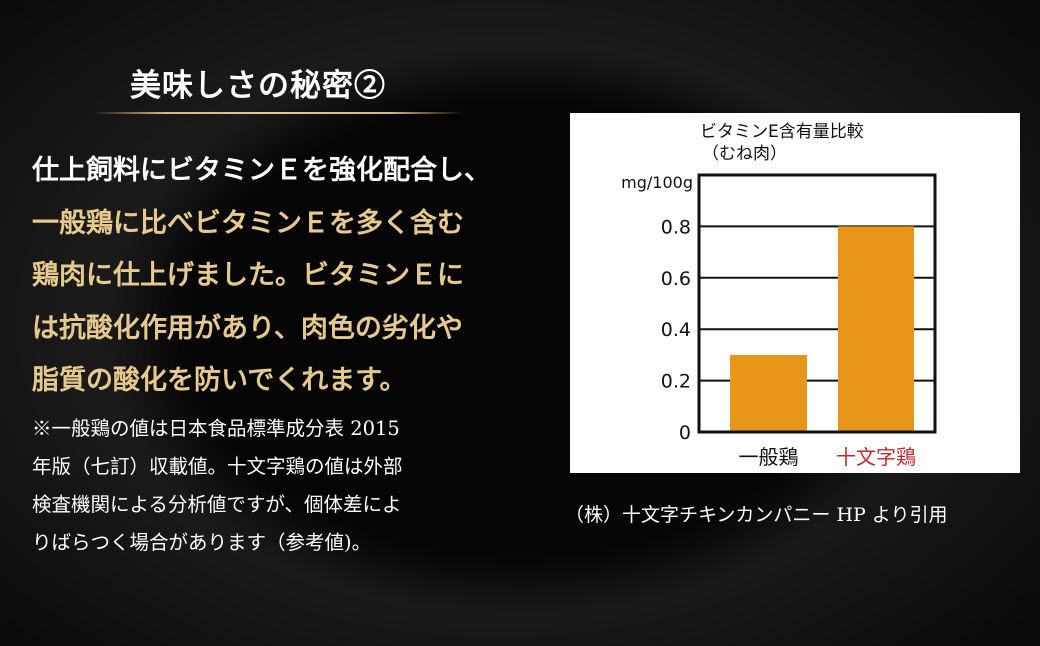 This screenshot has height=646, width=1040. Describe the element at coordinates (217, 466) in the screenshot. I see `note-line: 年版（七訂）収載値。十文字鶏の値は外部` at that location.